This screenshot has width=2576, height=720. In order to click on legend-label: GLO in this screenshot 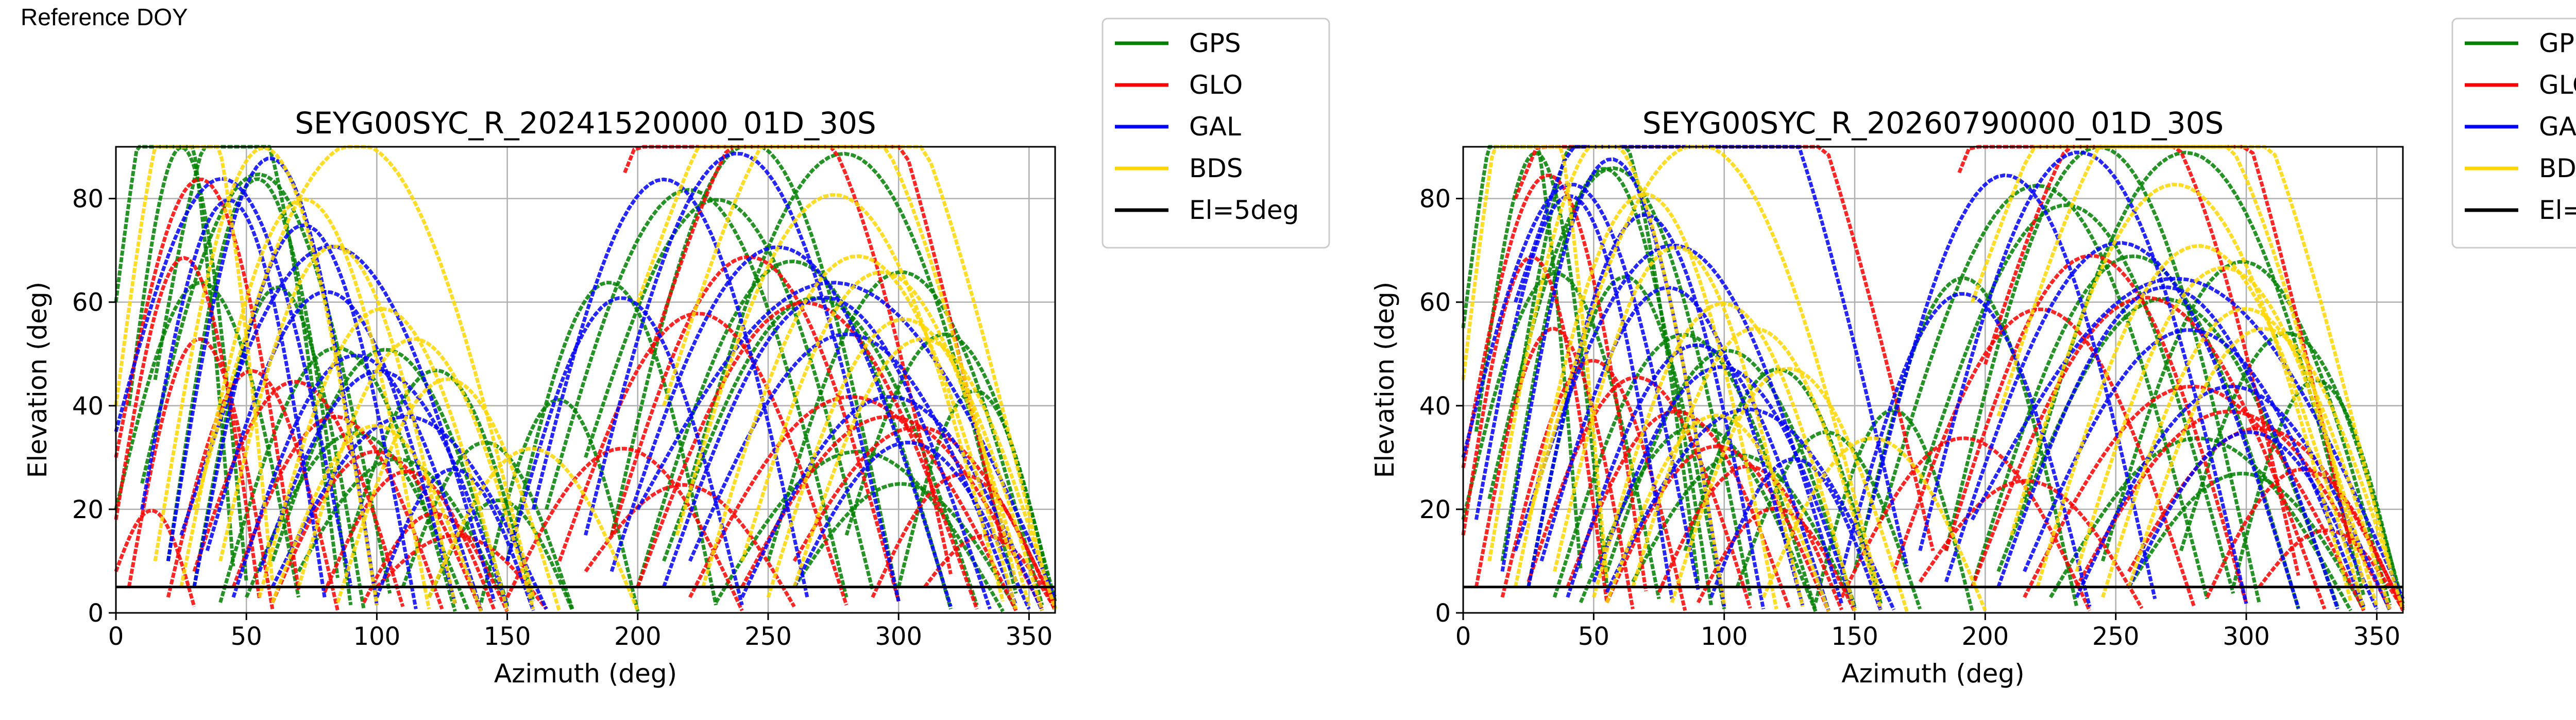, I will do `click(1216, 85)`.